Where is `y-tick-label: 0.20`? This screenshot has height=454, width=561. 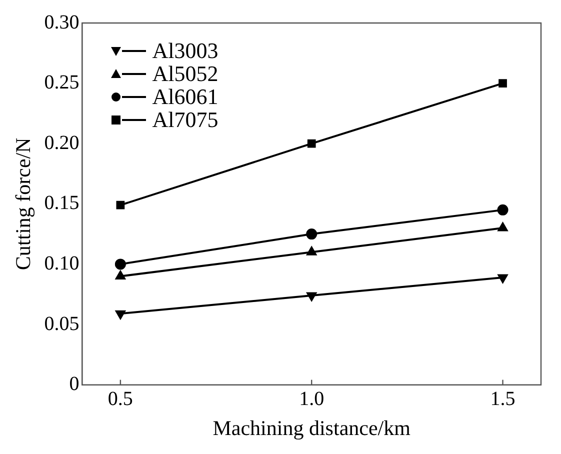
y-tick-label: 0.20 is located at coordinates (62, 143).